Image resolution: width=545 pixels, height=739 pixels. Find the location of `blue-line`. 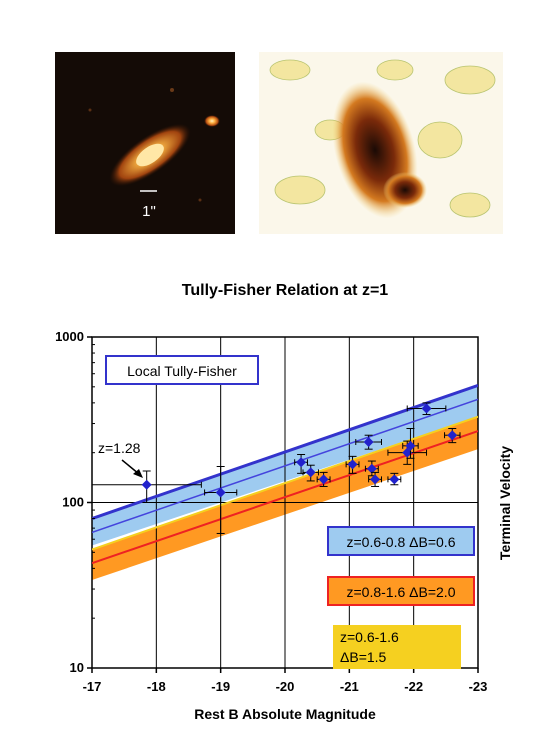

blue-line is located at coordinates (285, 466).